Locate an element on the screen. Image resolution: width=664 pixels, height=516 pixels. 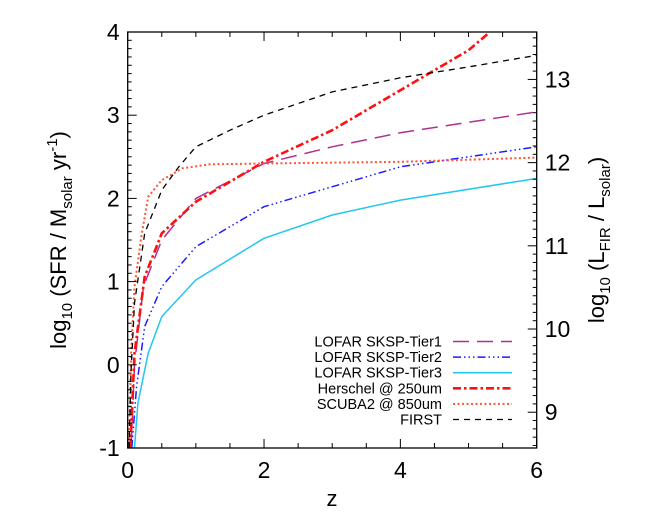
y2-tick-label: 12 is located at coordinates (558, 163).